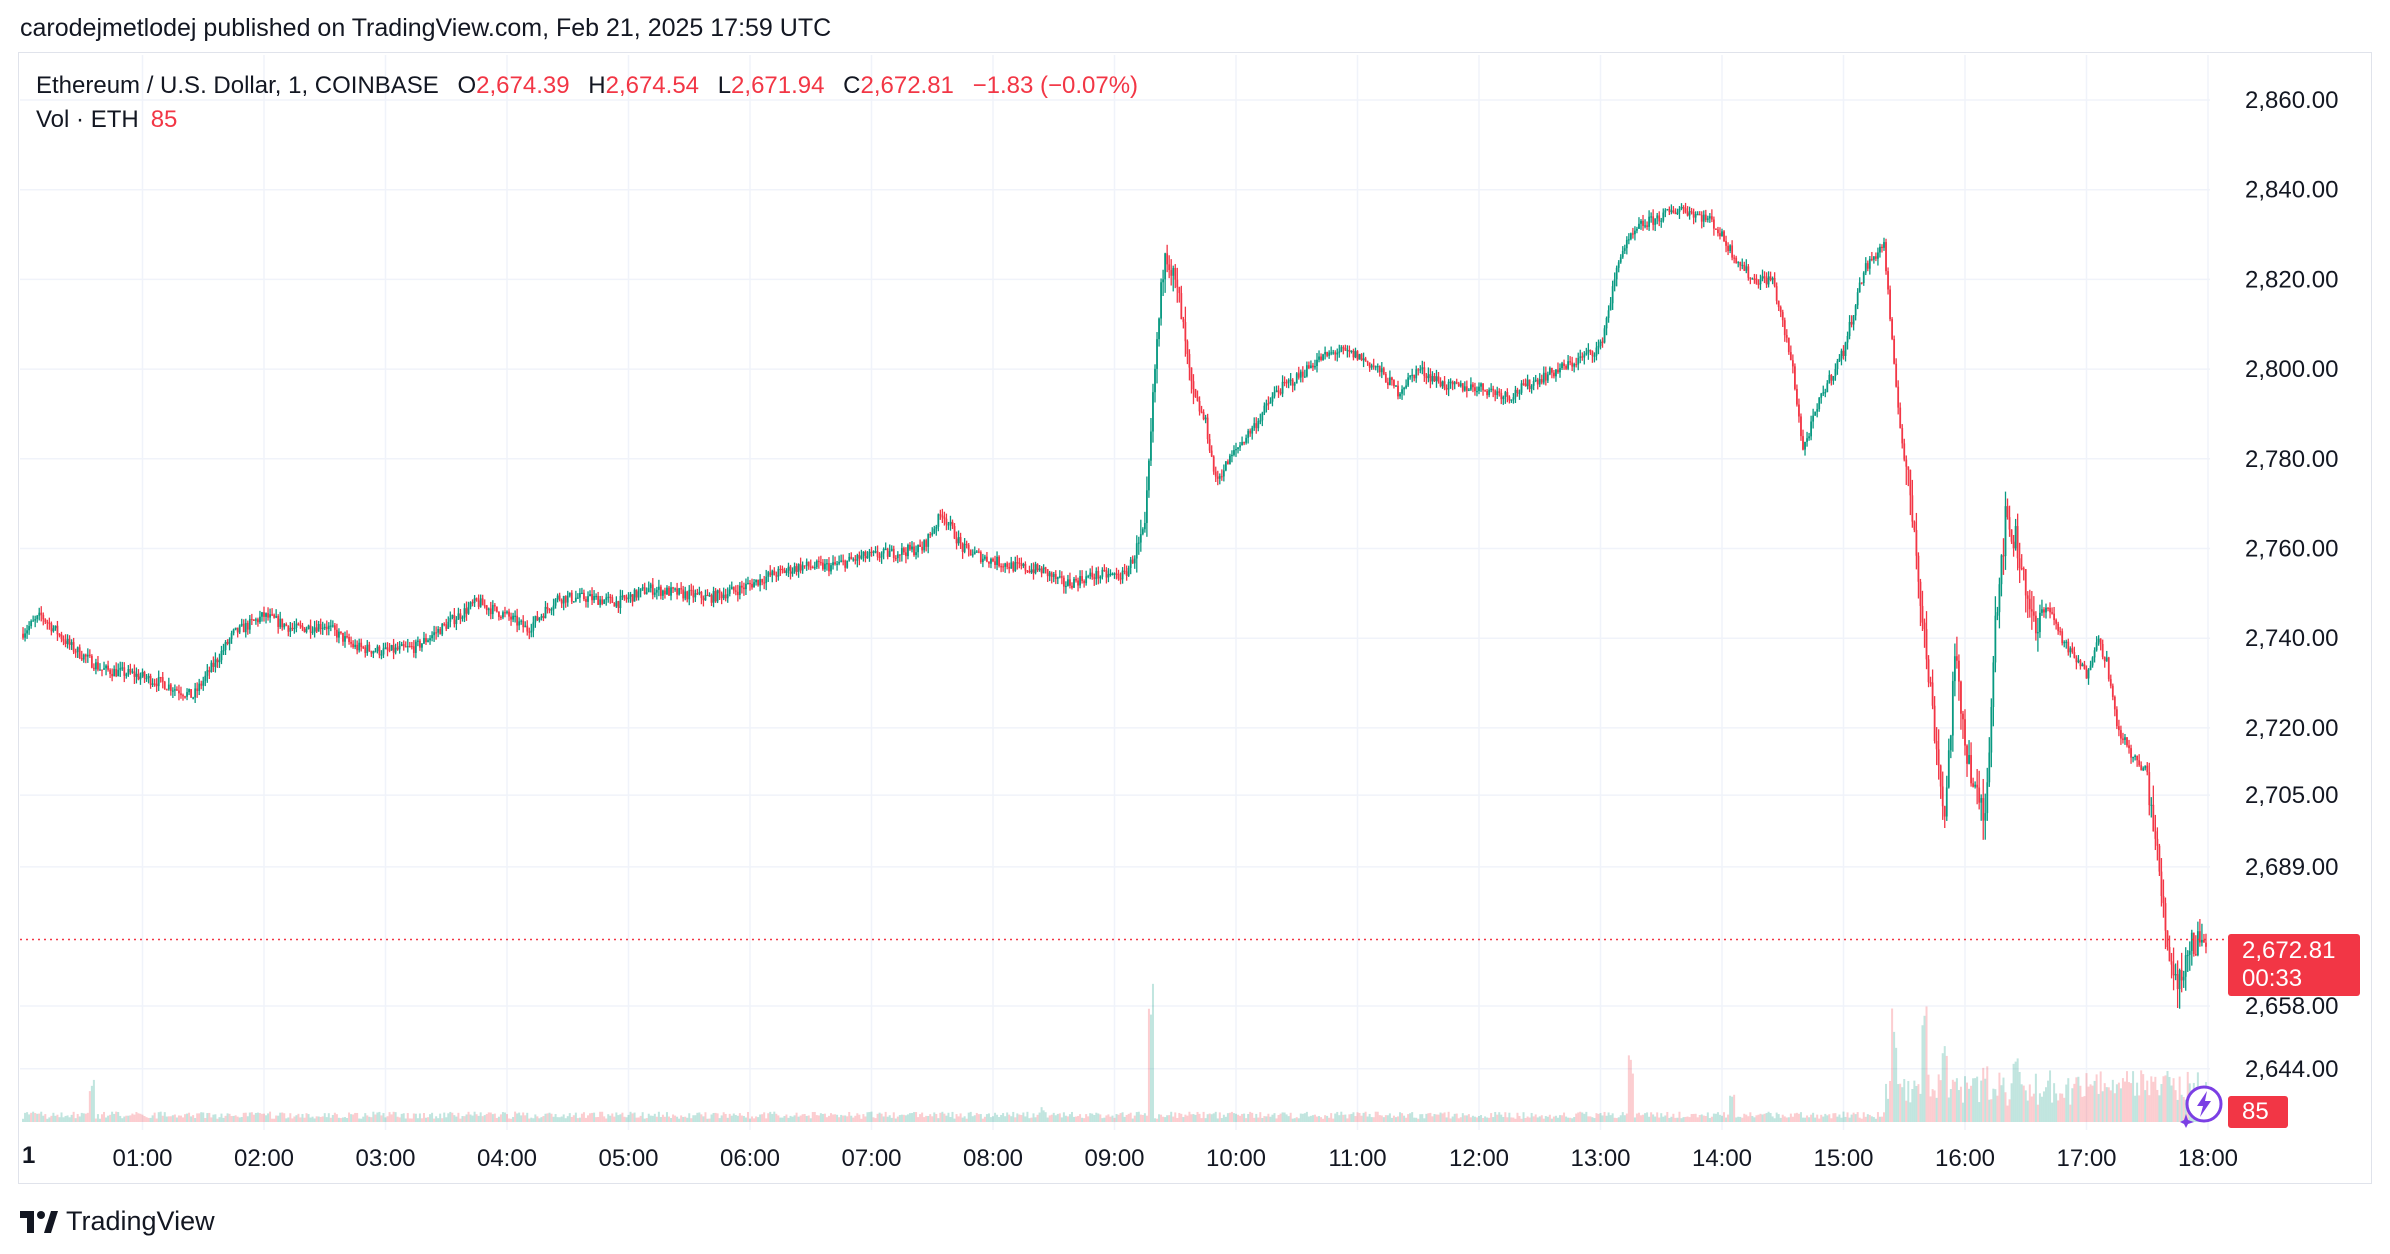 The height and width of the screenshot is (1254, 2390). What do you see at coordinates (264, 1158) in the screenshot?
I see `x-tick-label: 02:00` at bounding box center [264, 1158].